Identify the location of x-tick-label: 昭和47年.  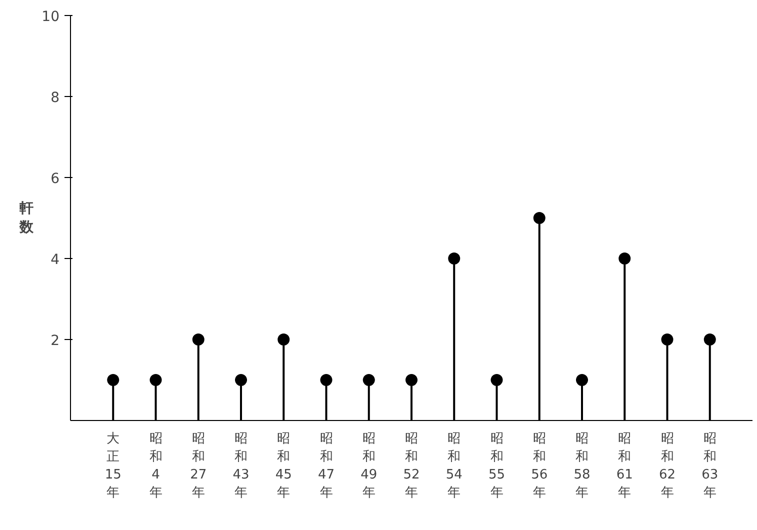
(326, 466).